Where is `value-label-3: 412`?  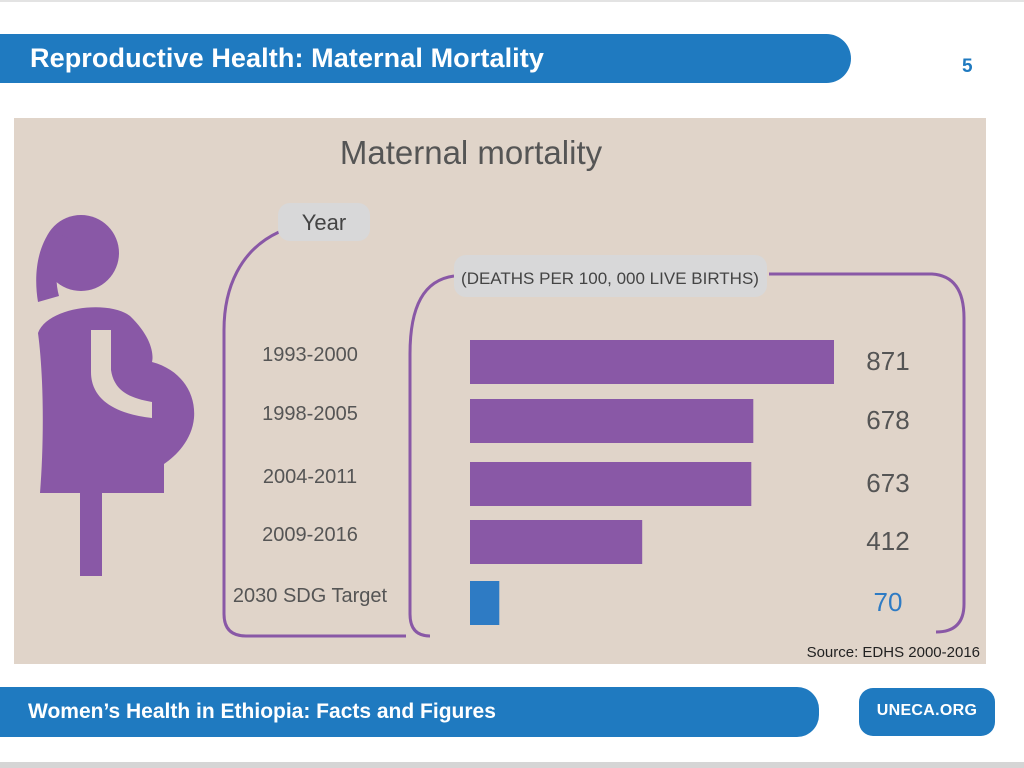
value-label-3: 412 is located at coordinates (887, 541).